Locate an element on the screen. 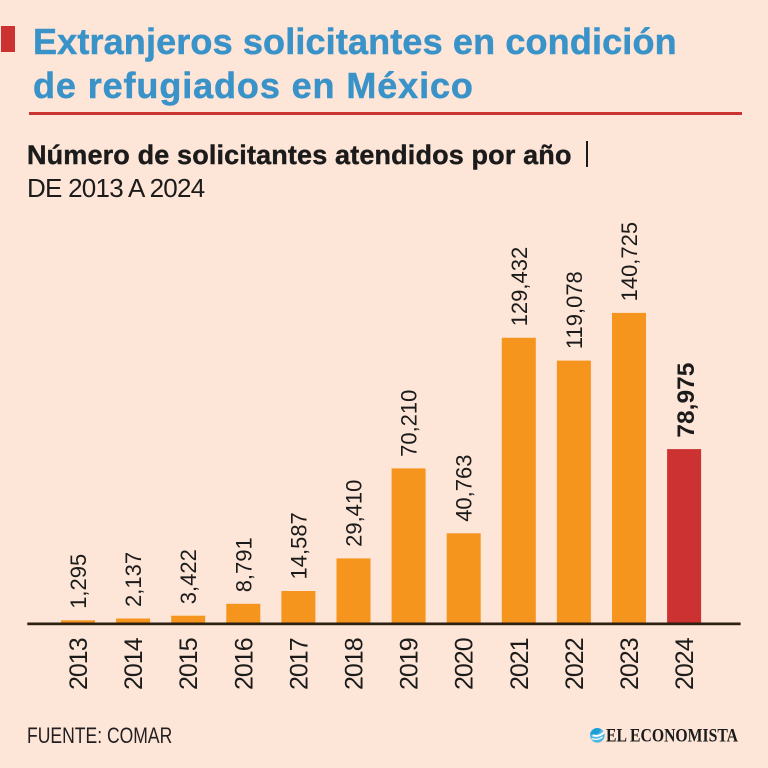 This screenshot has height=768, width=768. svg-text: 1,295 is located at coordinates (78, 581).